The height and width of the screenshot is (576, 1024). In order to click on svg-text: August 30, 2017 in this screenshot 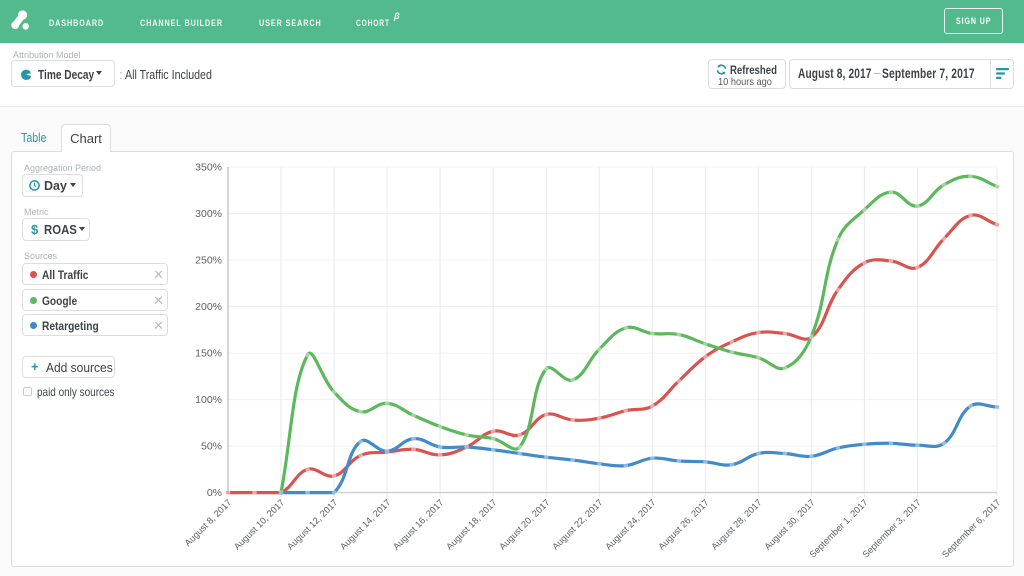, I will do `click(789, 524)`.